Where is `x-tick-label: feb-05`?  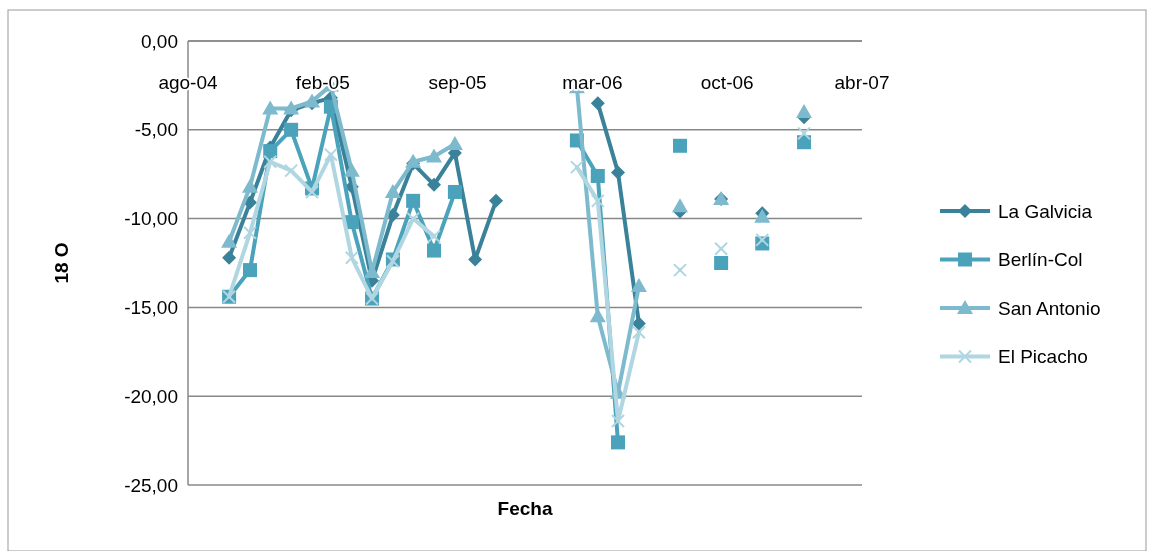 x-tick-label: feb-05 is located at coordinates (322, 82).